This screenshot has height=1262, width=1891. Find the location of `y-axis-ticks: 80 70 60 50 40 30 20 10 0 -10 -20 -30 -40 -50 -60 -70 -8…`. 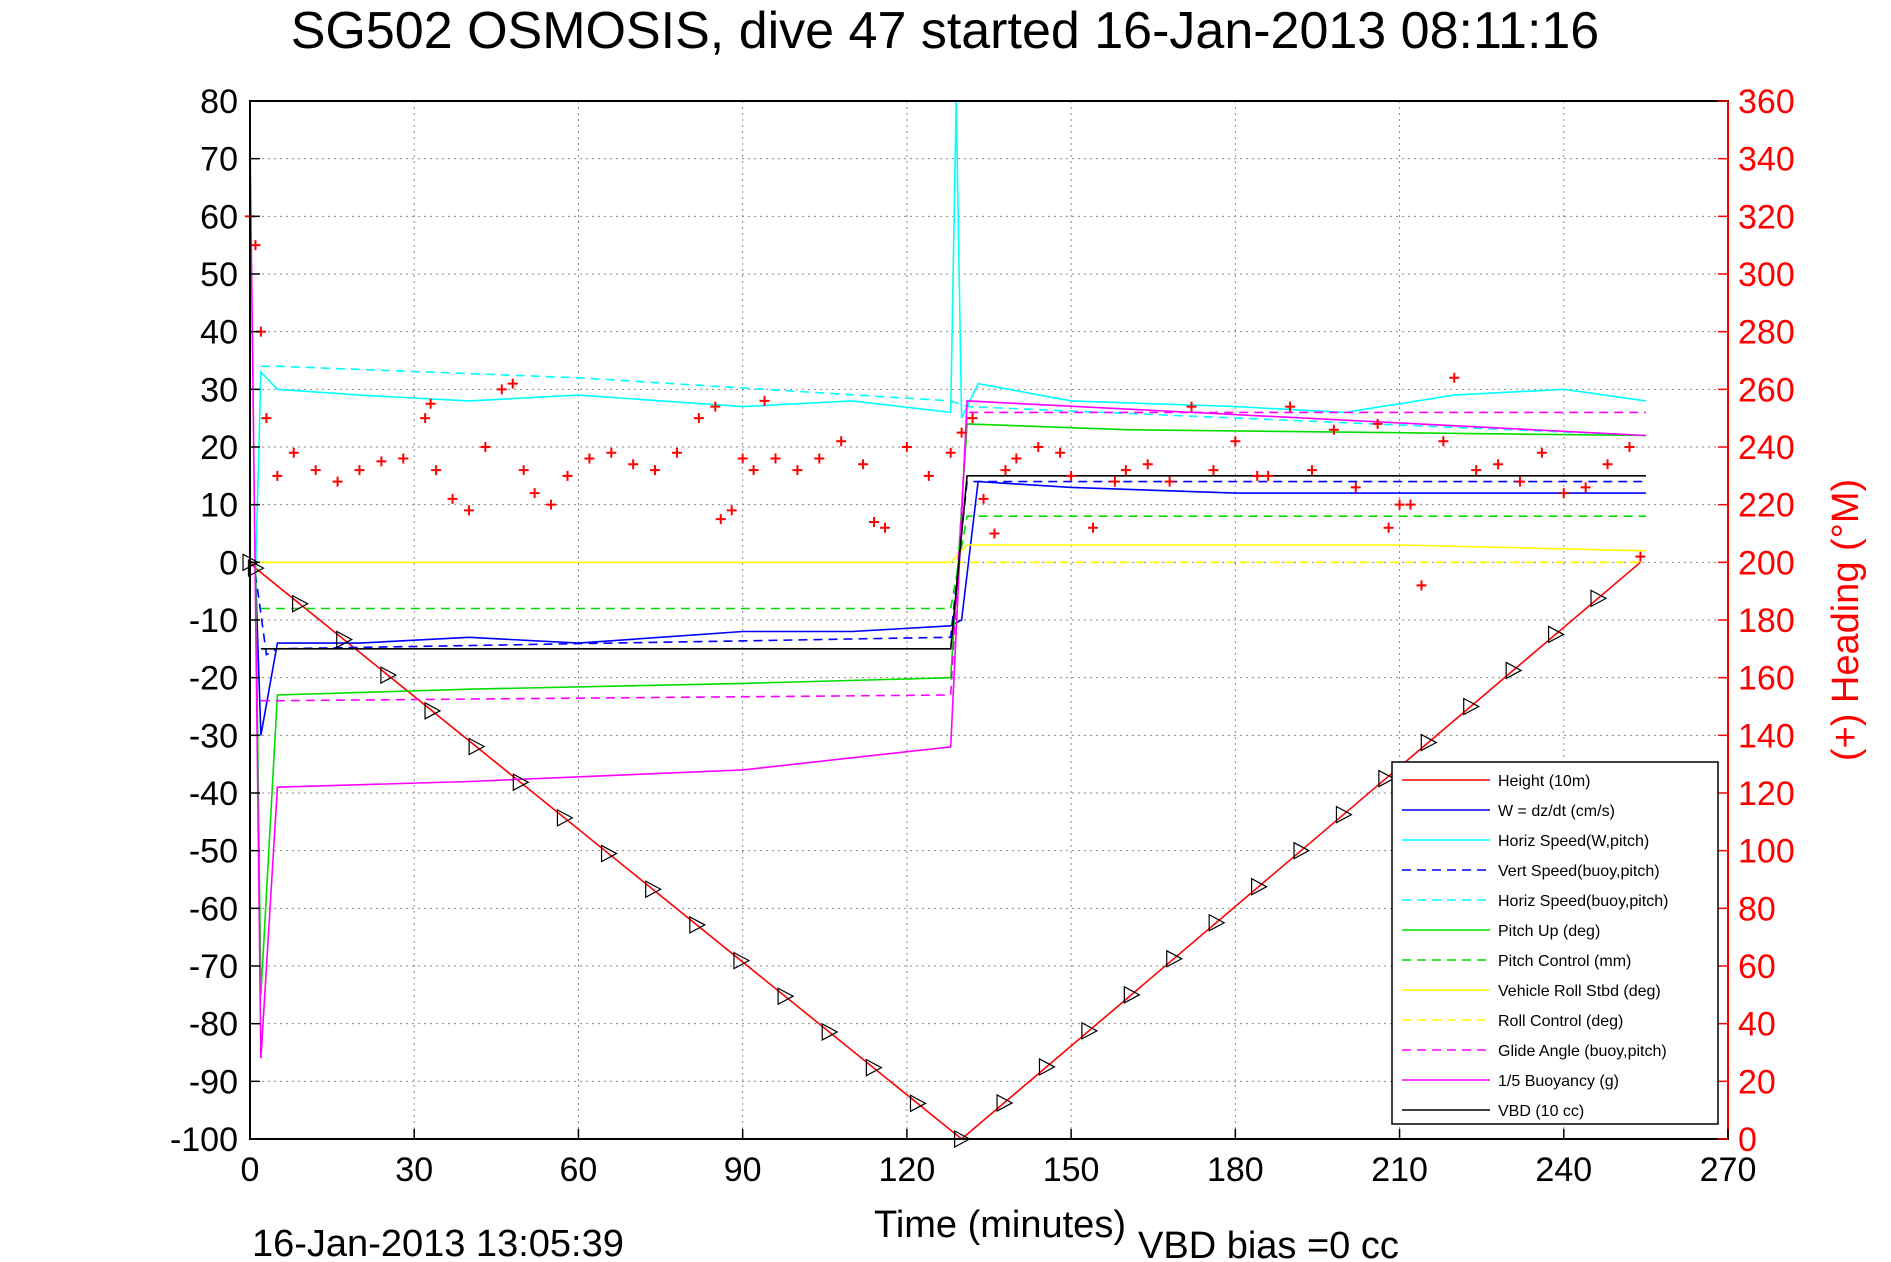

y-axis-ticks: 80 70 60 50 40 30 20 10 0 -10 -20 -30 -40 -50 -60 -70 -8… is located at coordinates (215, 621).